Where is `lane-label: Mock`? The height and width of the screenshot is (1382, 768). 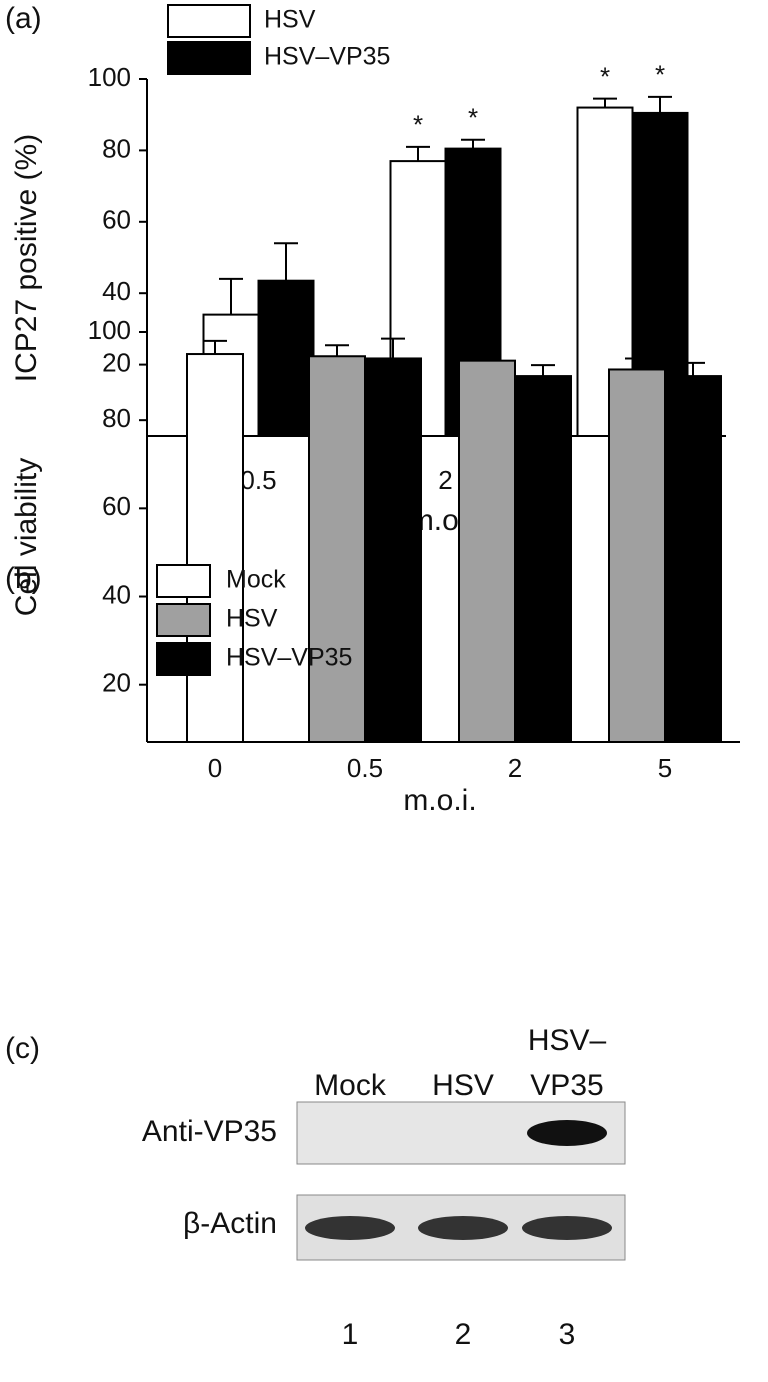 lane-label: Mock is located at coordinates (350, 1085).